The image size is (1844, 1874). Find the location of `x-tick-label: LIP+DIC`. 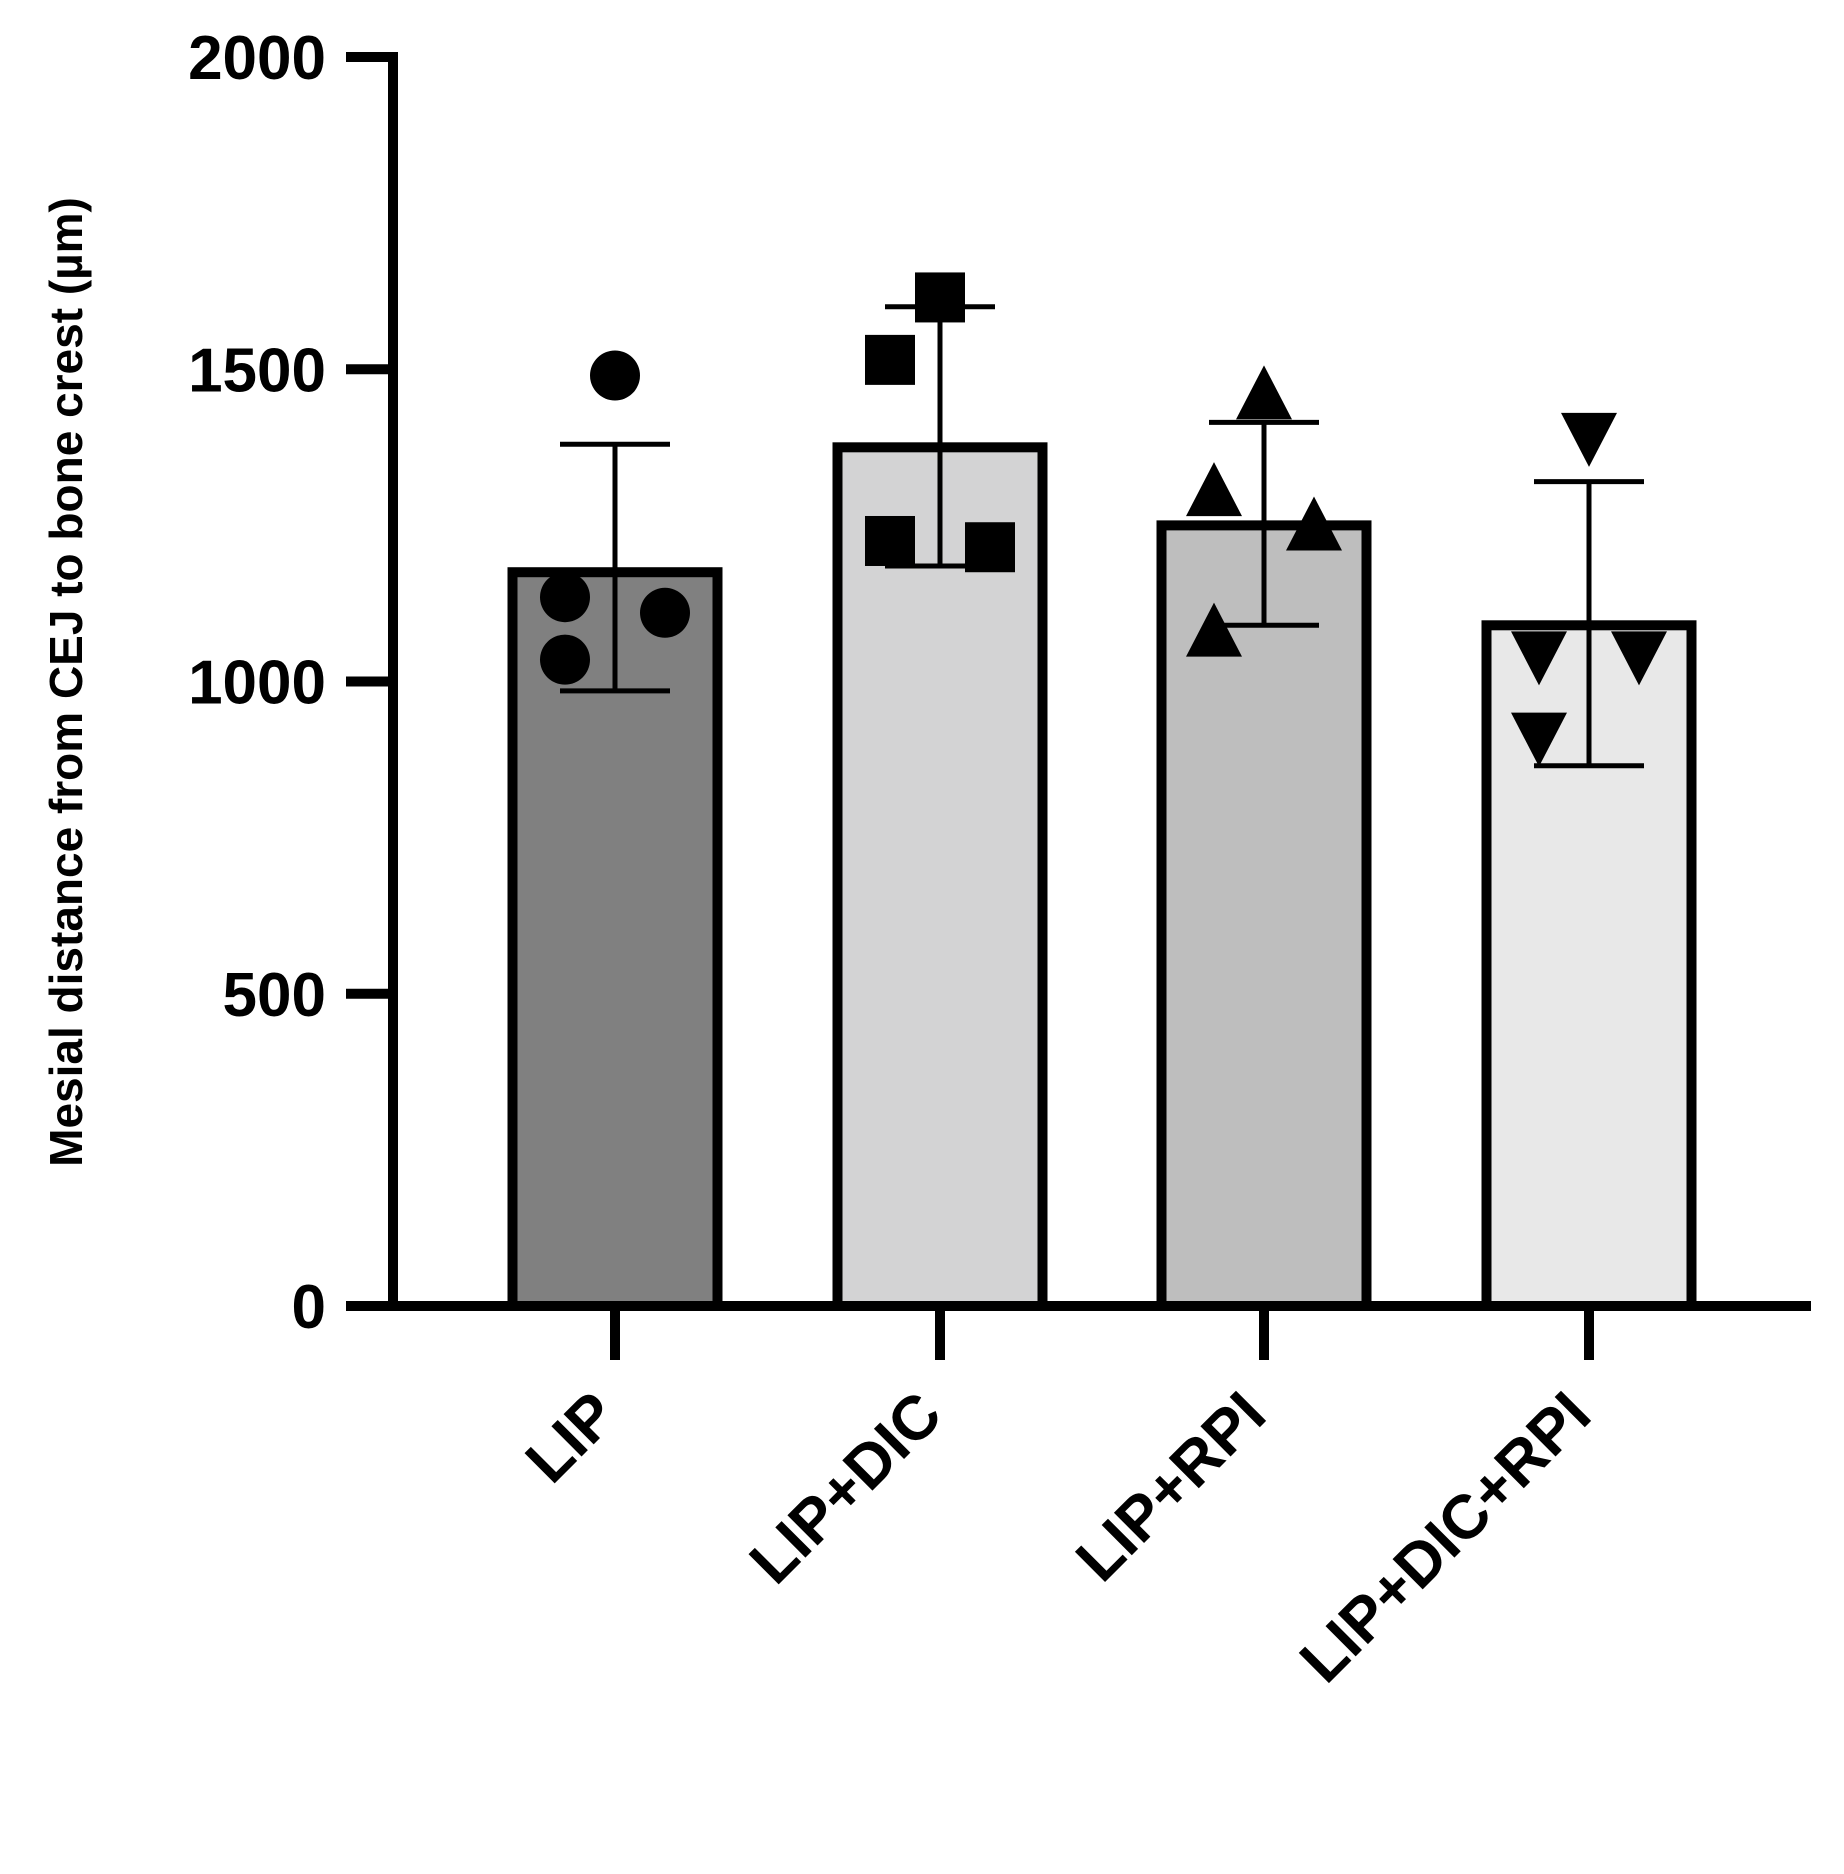

x-tick-label: LIP+DIC is located at coordinates (846, 1488).